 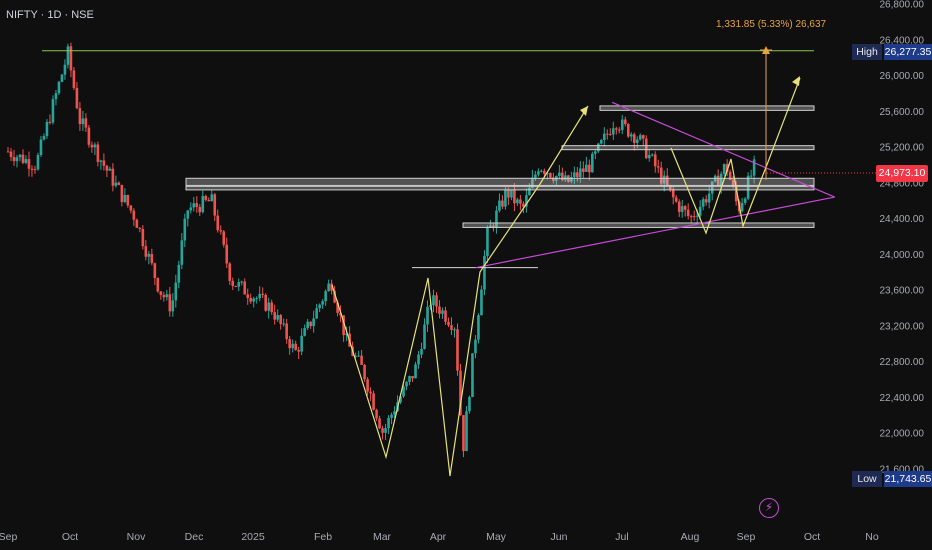 What do you see at coordinates (902, 255) in the screenshot?
I see `price-tick-label: 24,000.00` at bounding box center [902, 255].